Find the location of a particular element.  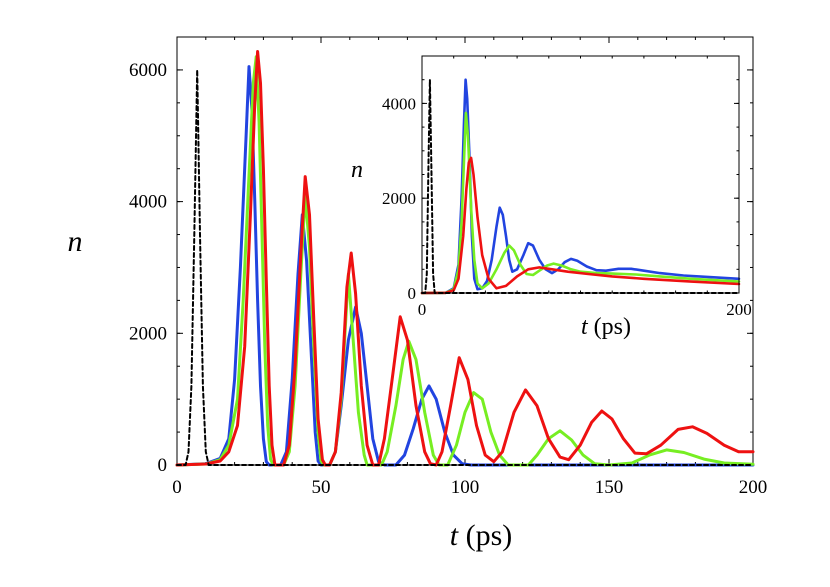

inset-y-tick-label: 0 is located at coordinates (412, 293).